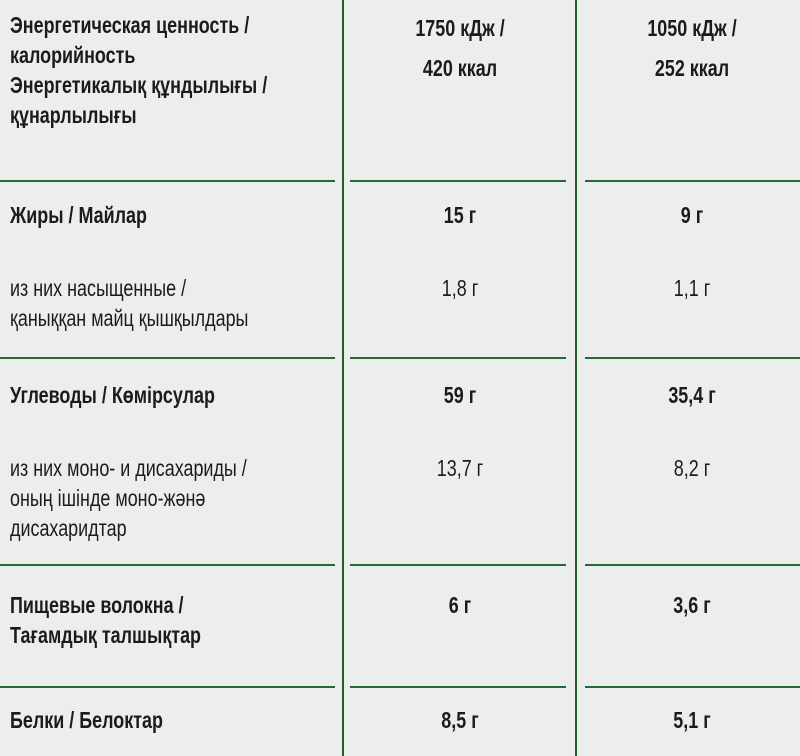 The width and height of the screenshot is (800, 756). What do you see at coordinates (692, 720) in the screenshot?
I see `value-text: 5,1 г` at bounding box center [692, 720].